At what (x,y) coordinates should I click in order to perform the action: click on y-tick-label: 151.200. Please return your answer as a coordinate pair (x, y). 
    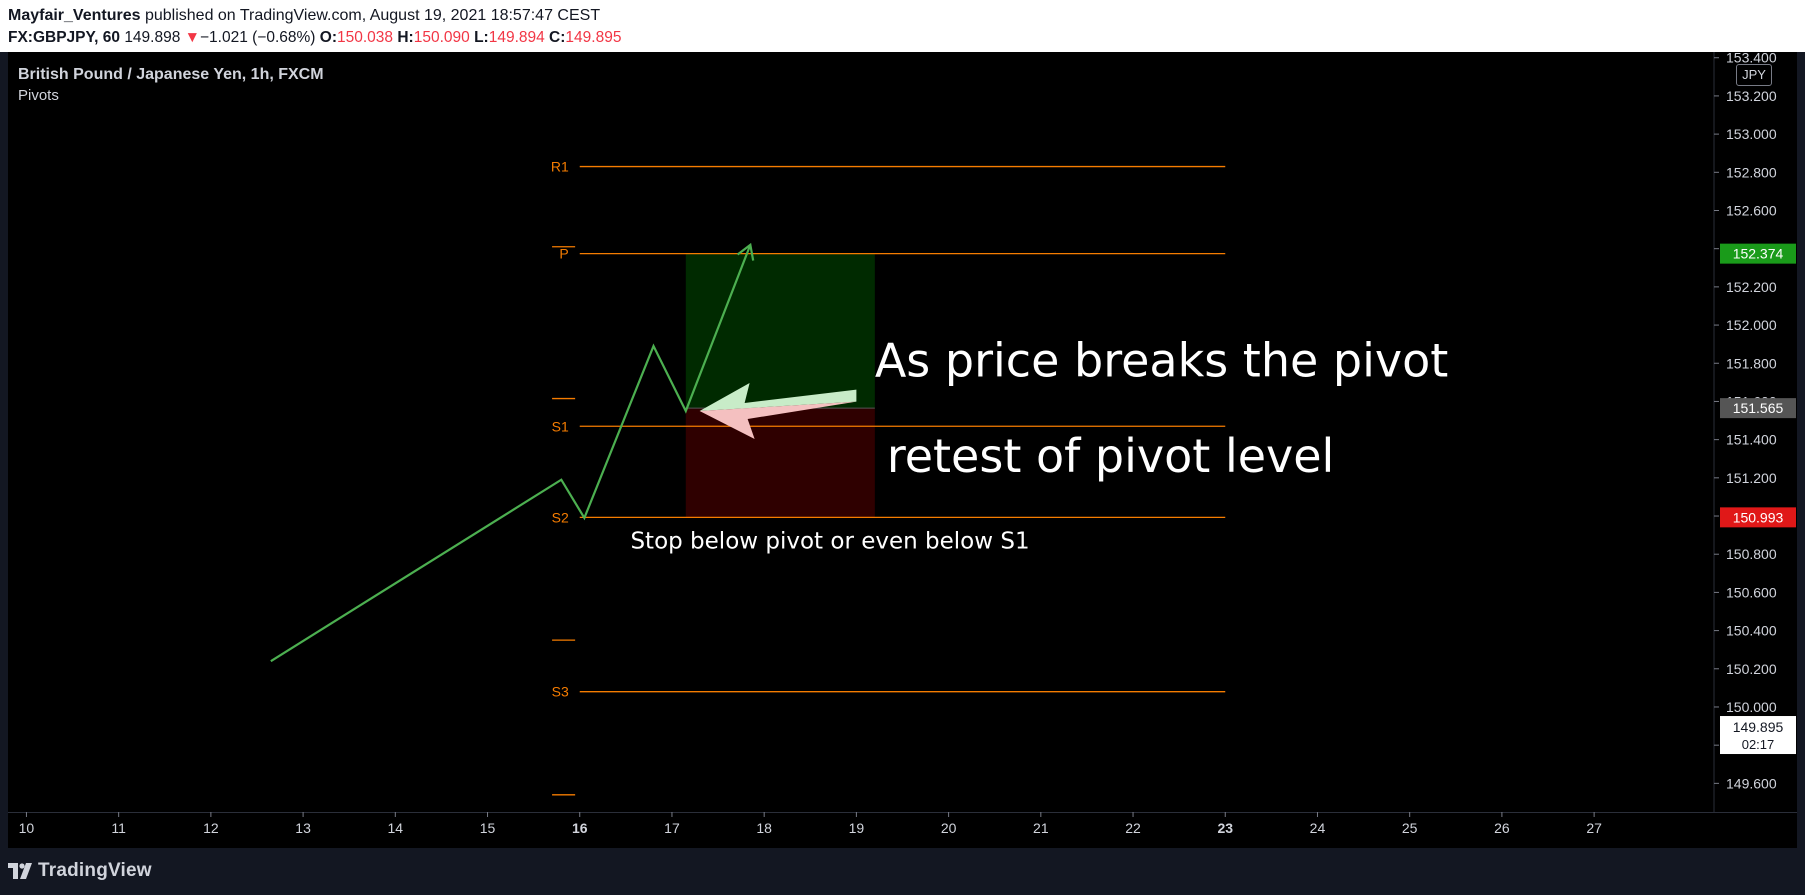
    Looking at the image, I should click on (1751, 478).